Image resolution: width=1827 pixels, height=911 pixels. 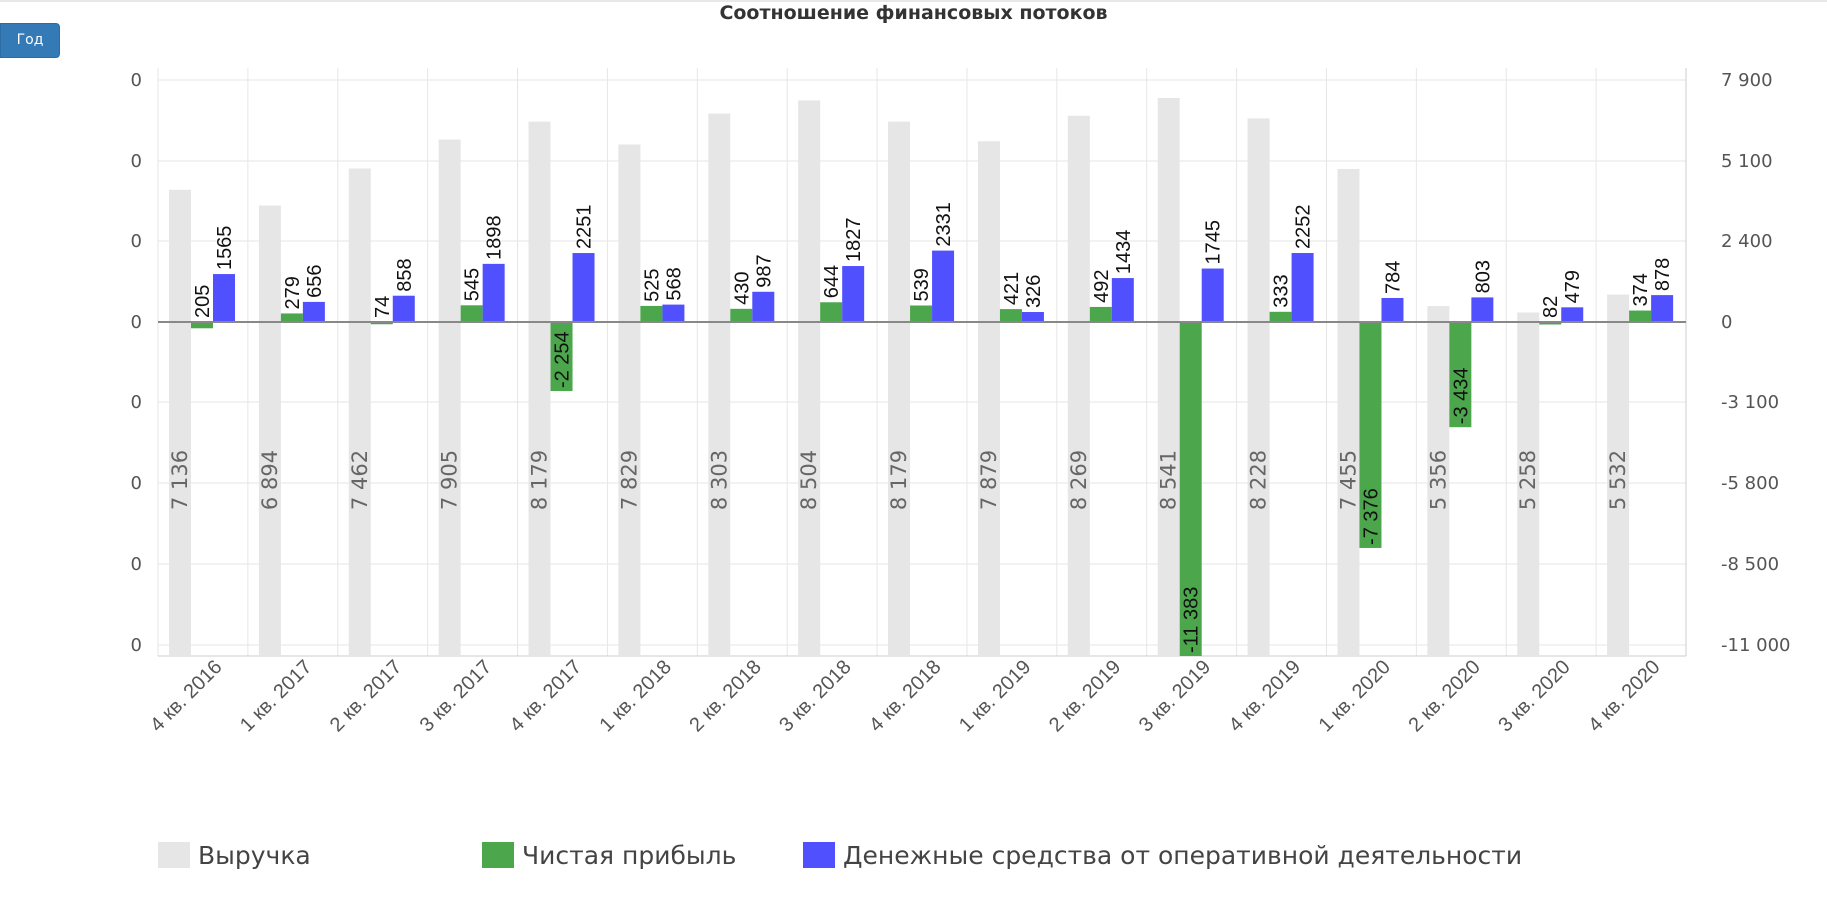 I want to click on category-label: 1 кв. 2018, so click(x=636, y=696).